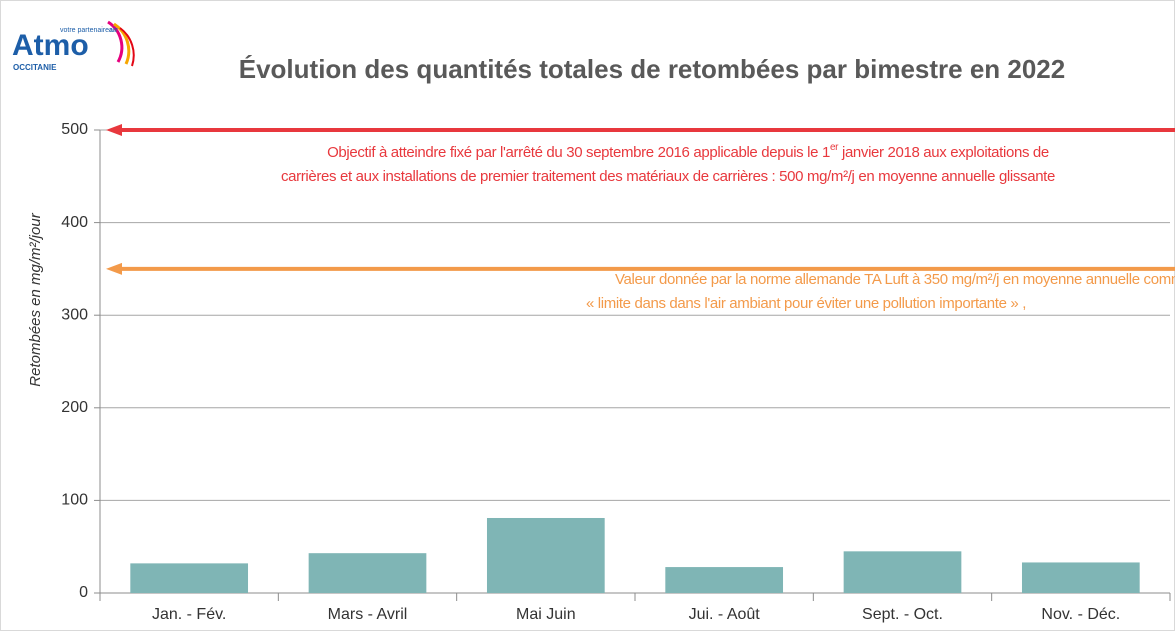 This screenshot has height=631, width=1175. What do you see at coordinates (368, 614) in the screenshot?
I see `x-tick-label: Mars - Avril` at bounding box center [368, 614].